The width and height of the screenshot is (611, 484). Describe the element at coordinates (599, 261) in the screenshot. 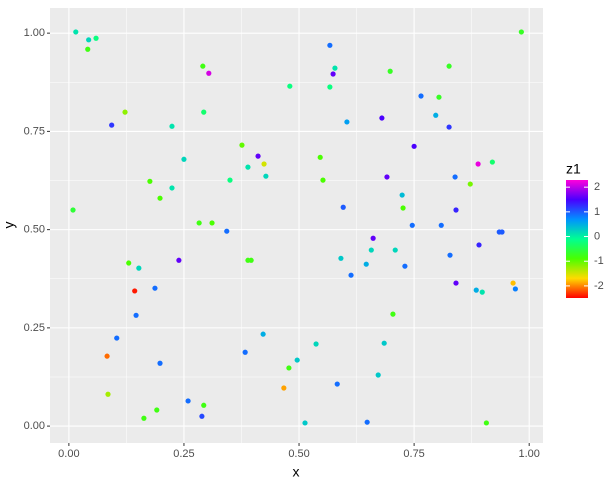

I see `colorbar-tick-label: -1` at that location.